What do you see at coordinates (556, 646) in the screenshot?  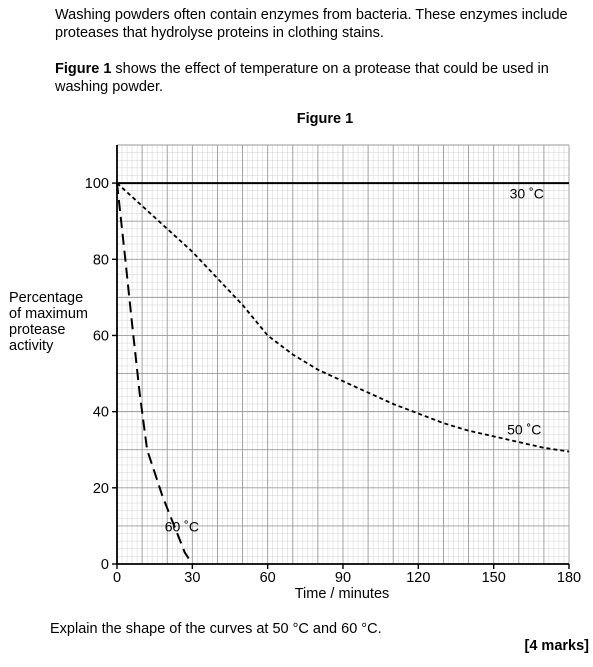 I see `marks-label: [4 marks]` at bounding box center [556, 646].